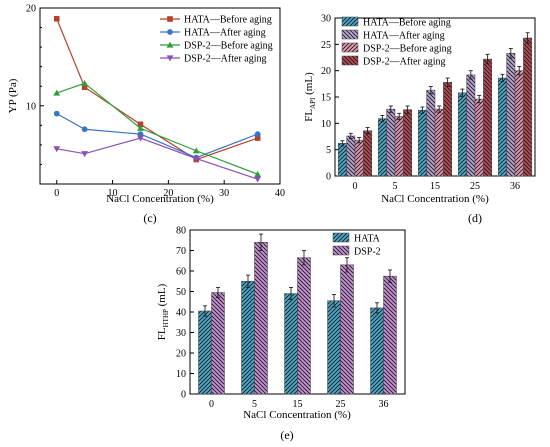  What do you see at coordinates (183, 395) in the screenshot?
I see `chart-e-ytick-label-0: 0` at bounding box center [183, 395].